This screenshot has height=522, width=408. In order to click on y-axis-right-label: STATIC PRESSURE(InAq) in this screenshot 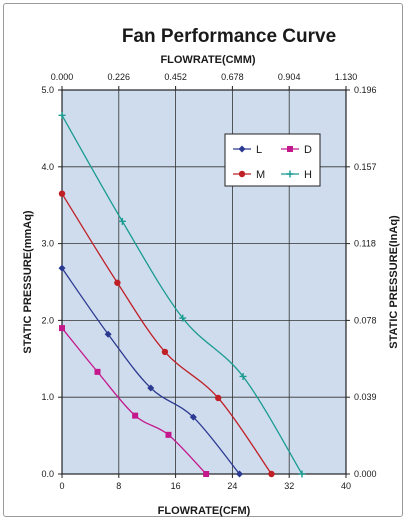, I will do `click(394, 282)`.